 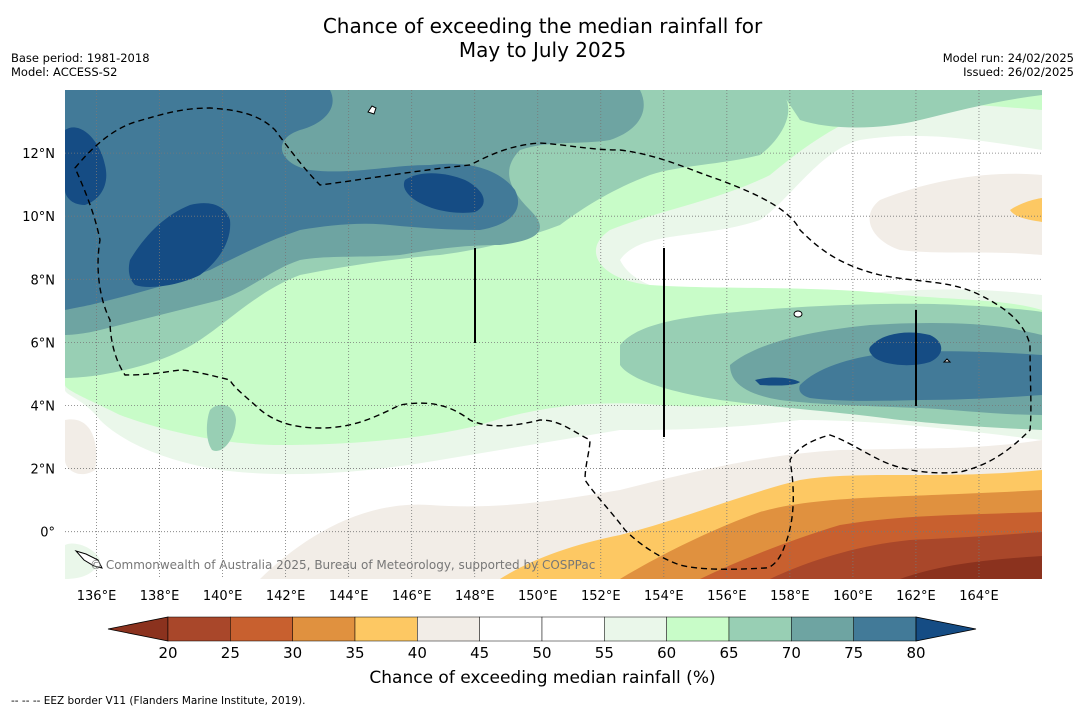 I want to click on lon-tick-label: 150°E, so click(x=538, y=596).